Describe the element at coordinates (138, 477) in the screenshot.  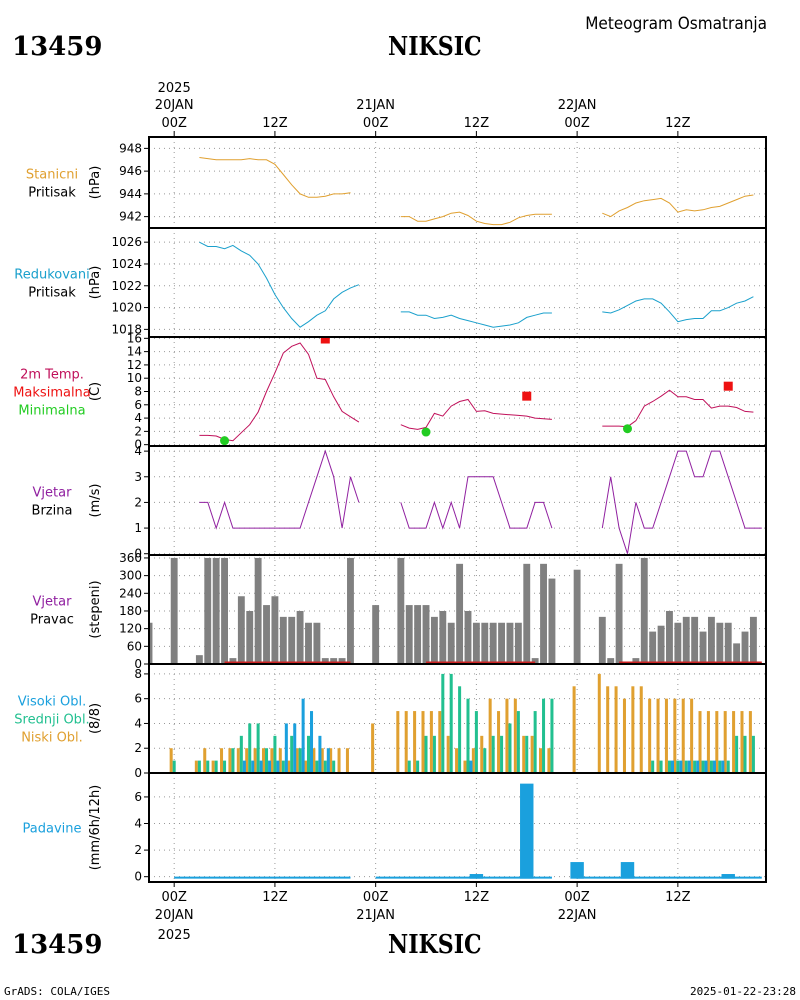
I see `y-tick-label: 3` at that location.